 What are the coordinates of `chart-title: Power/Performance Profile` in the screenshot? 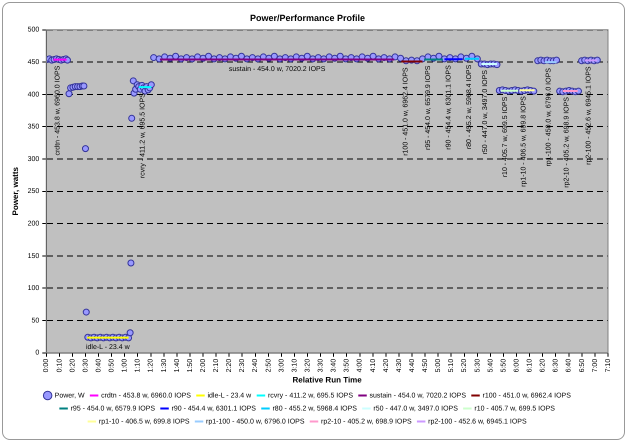 It's located at (308, 17).